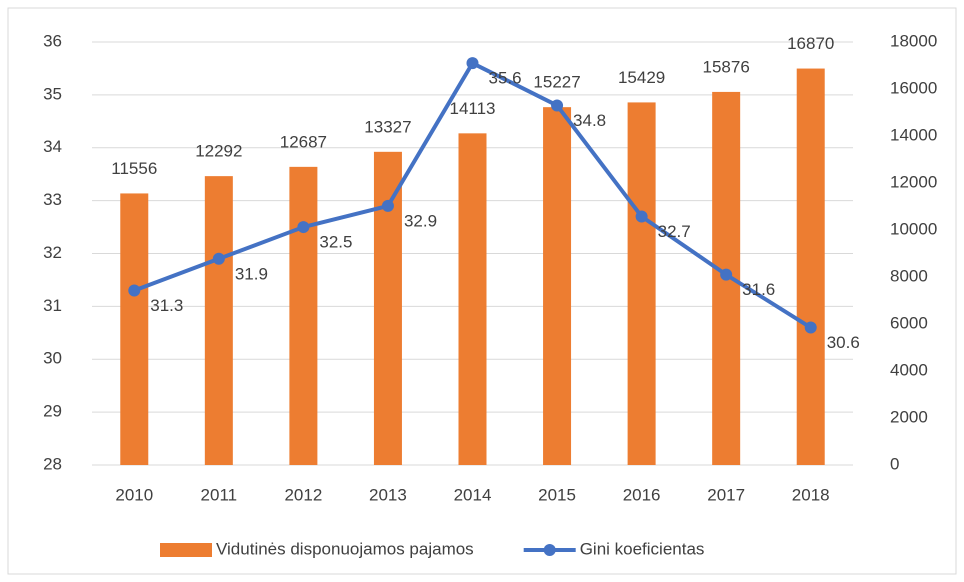 The image size is (964, 582). What do you see at coordinates (642, 494) in the screenshot?
I see `x-tick-label: 2016` at bounding box center [642, 494].